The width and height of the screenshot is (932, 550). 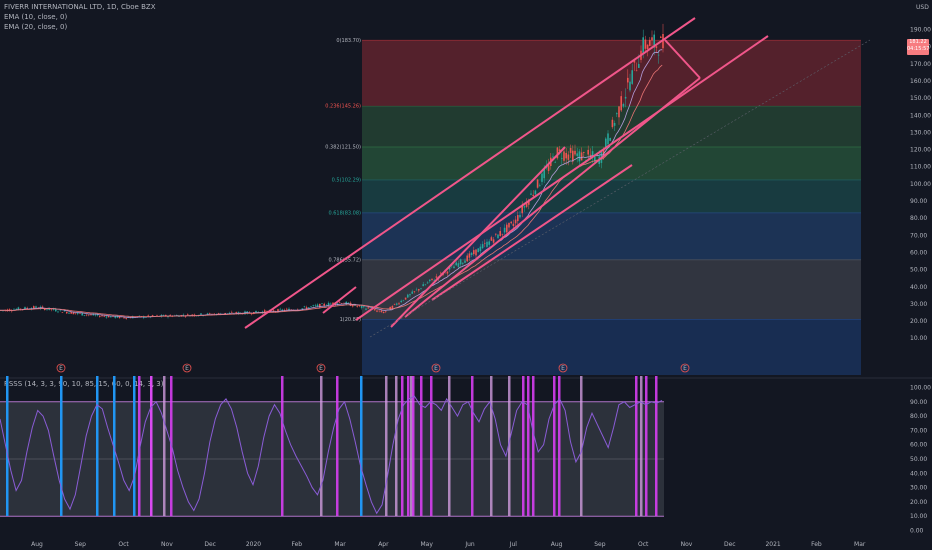 I want to click on currency-label: USD, so click(x=922, y=7).